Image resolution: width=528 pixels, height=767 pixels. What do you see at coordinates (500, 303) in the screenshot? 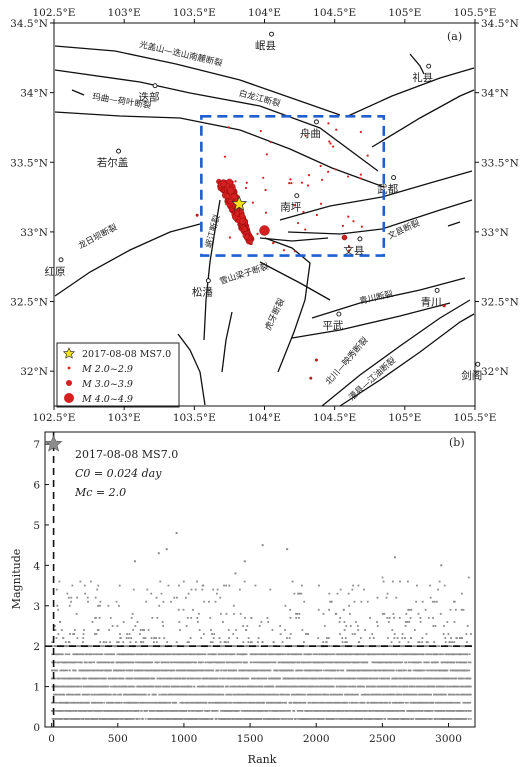
I see `y-tick-label-right: 32.5°N` at bounding box center [500, 303].